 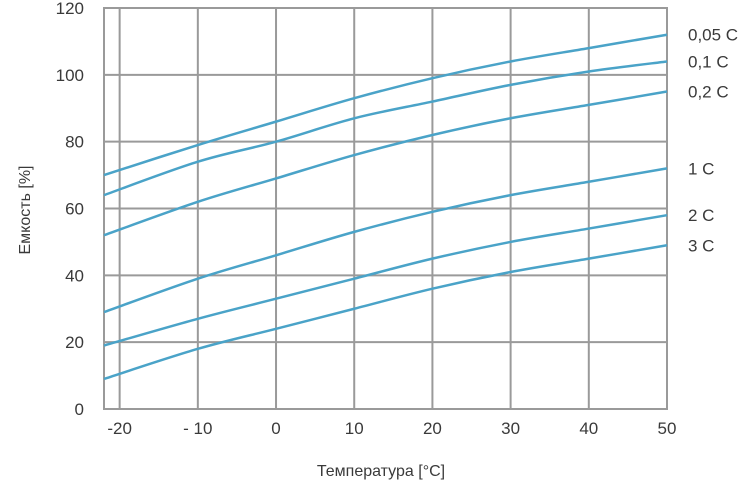 What do you see at coordinates (25, 210) in the screenshot?
I see `y-axis-title: Емкость [%]` at bounding box center [25, 210].